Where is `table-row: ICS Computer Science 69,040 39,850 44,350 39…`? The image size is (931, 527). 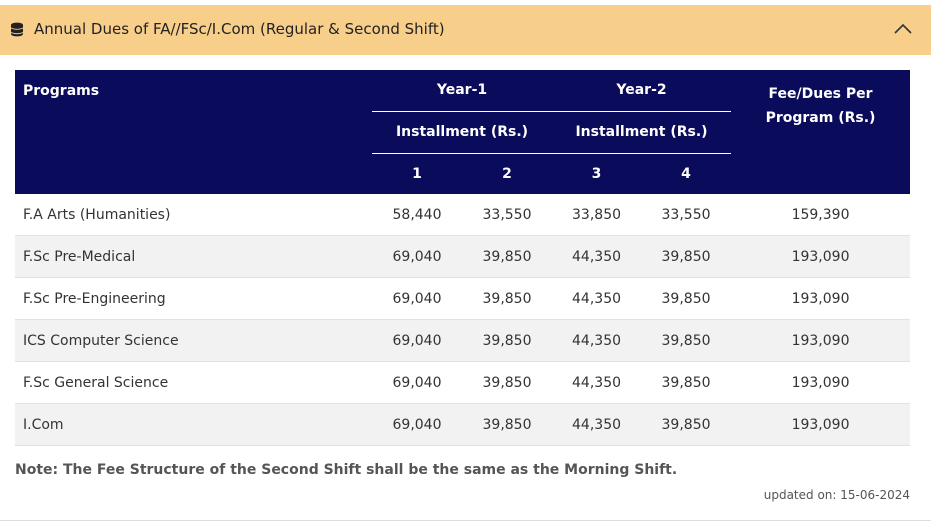
table-row: ICS Computer Science 69,040 39,850 44,350 39… is located at coordinates (463, 340).